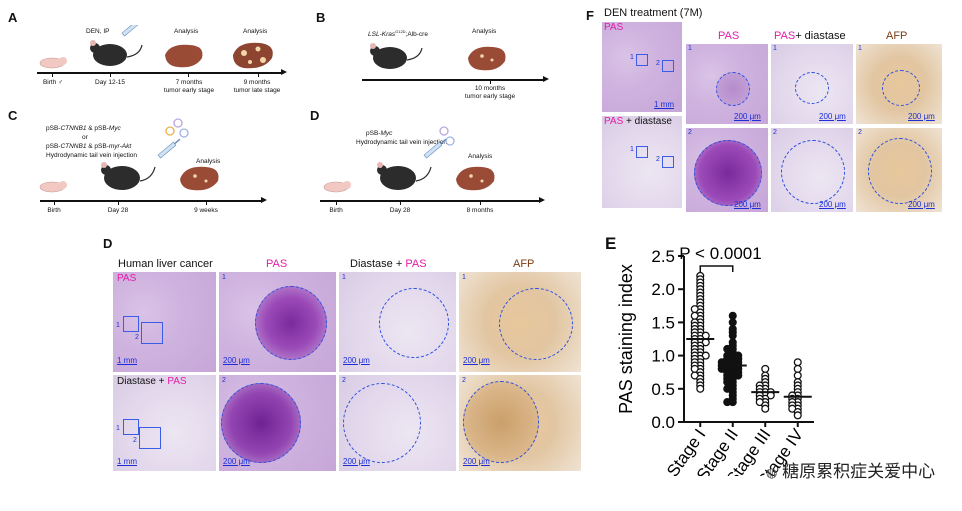 The width and height of the screenshot is (962, 511). What do you see at coordinates (455, 79) in the screenshot?
I see `panel-b-timeline` at bounding box center [455, 79].